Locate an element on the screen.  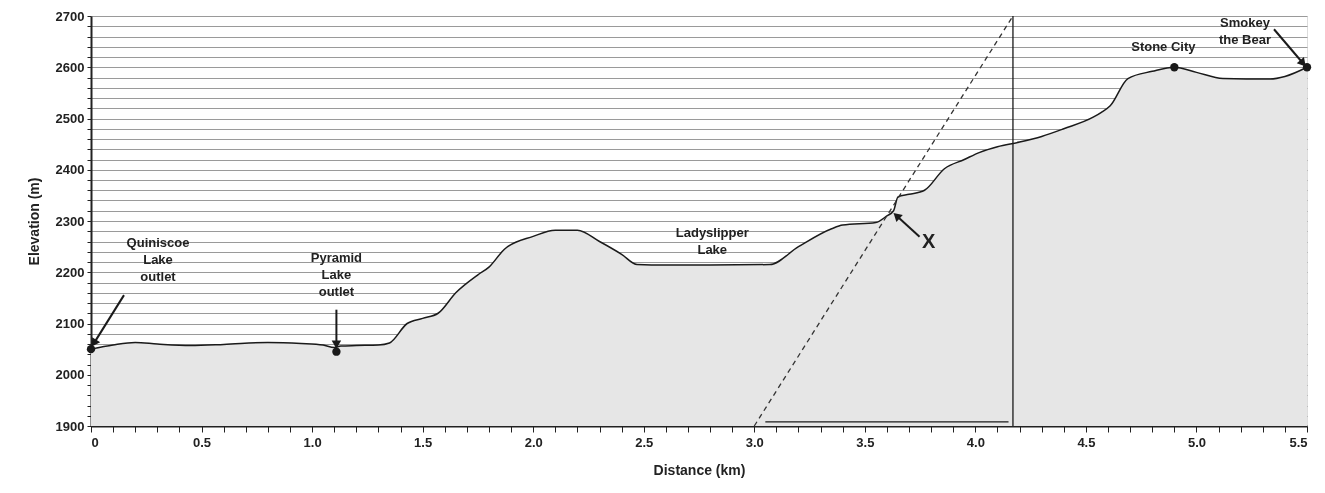
x-tick-label: 1.0 is located at coordinates (312, 442).